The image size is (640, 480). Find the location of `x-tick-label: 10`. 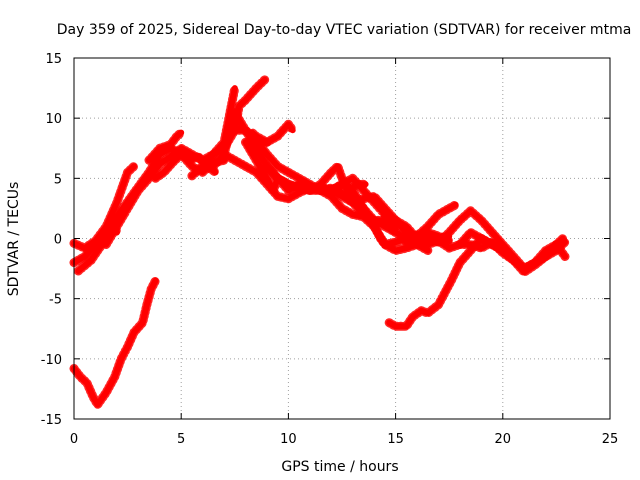

x-tick-label: 10 is located at coordinates (288, 439).